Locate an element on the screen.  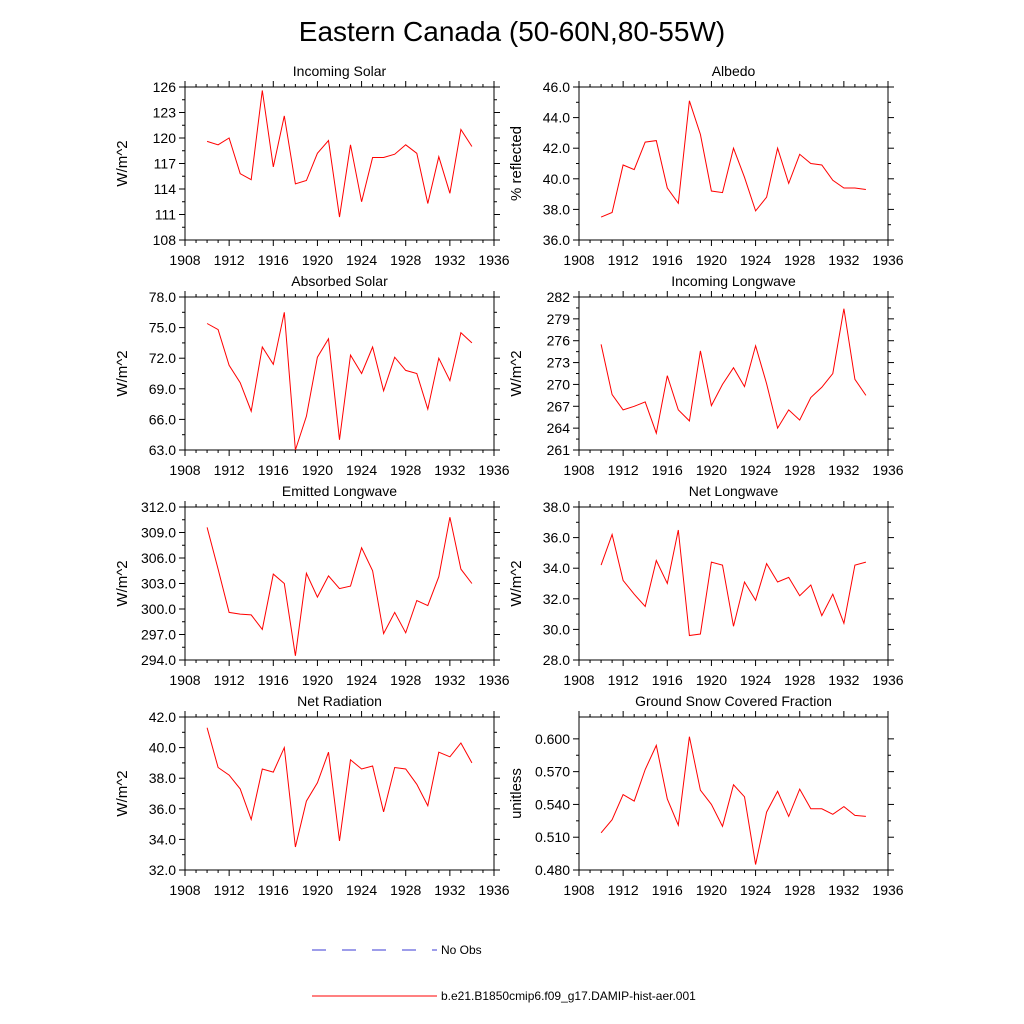
y-tick-label: 303.0 is located at coordinates (158, 584).